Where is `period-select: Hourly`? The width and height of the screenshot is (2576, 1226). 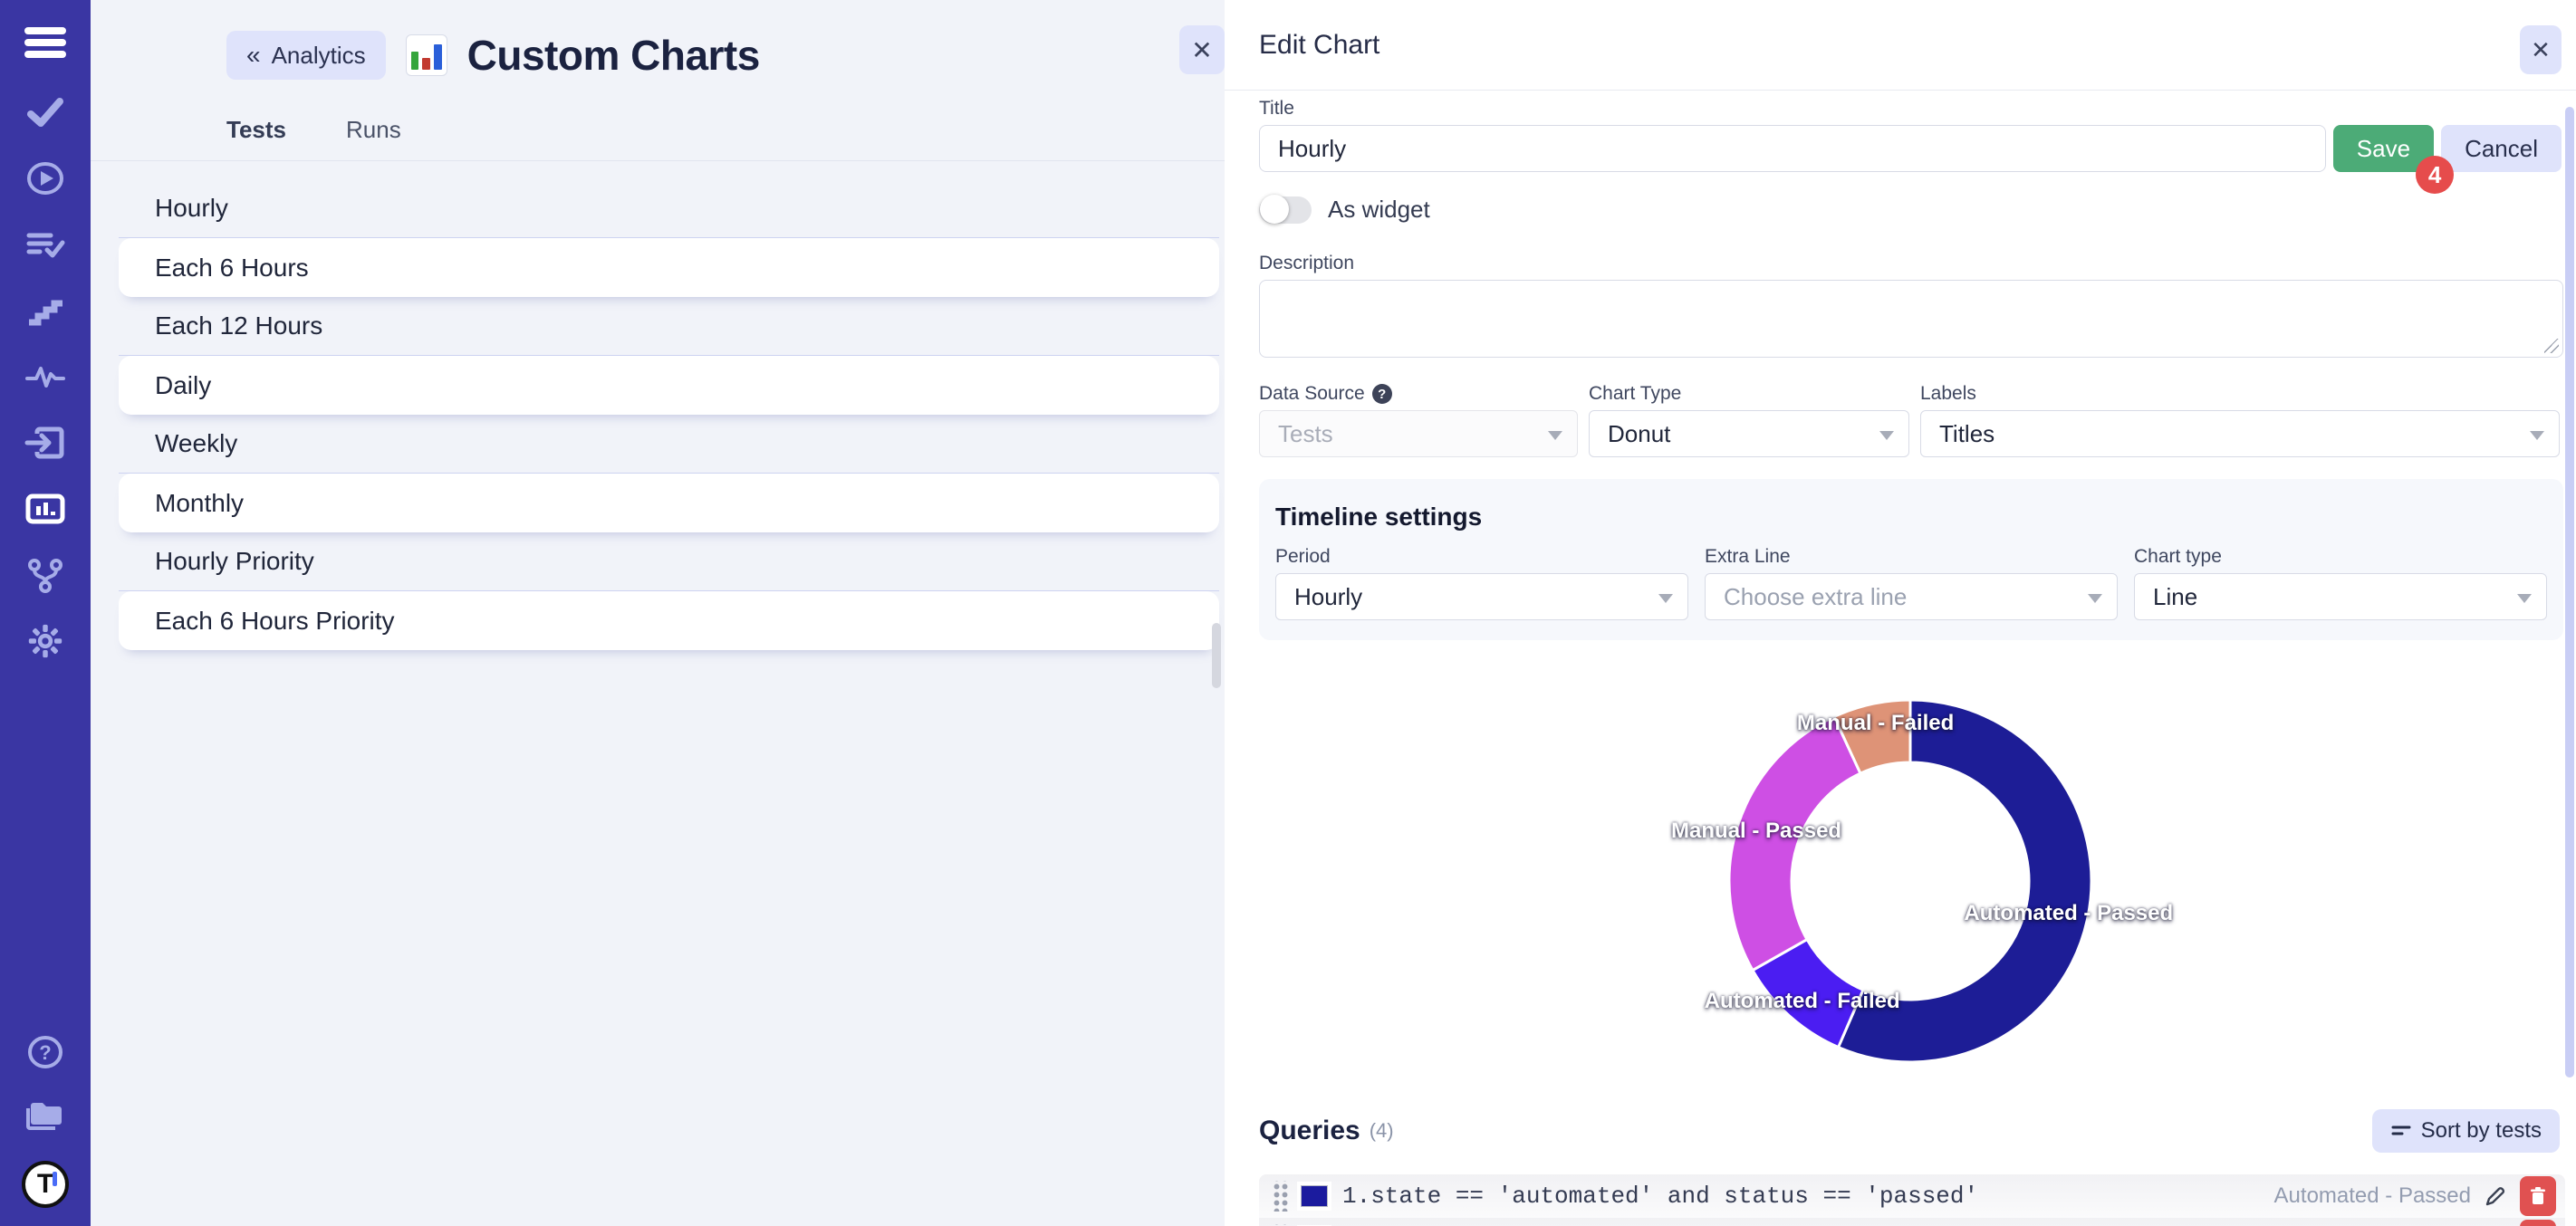 period-select: Hourly is located at coordinates (1481, 597).